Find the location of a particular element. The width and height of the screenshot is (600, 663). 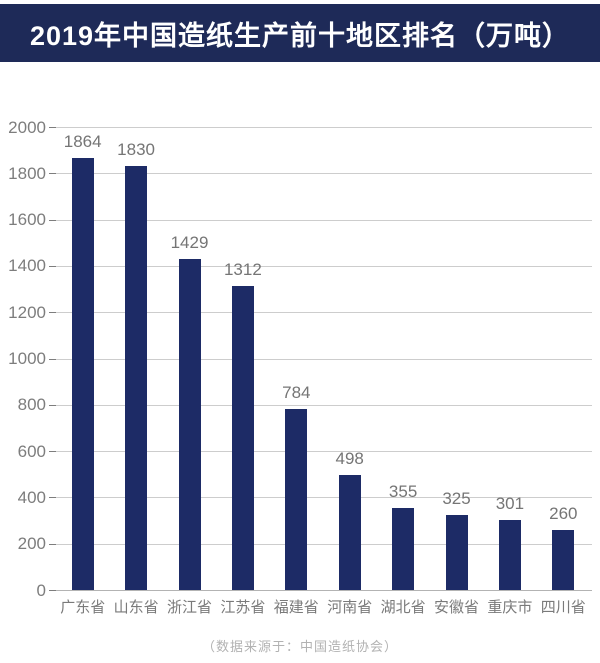

bar-value-label: 1864 is located at coordinates (82, 142).